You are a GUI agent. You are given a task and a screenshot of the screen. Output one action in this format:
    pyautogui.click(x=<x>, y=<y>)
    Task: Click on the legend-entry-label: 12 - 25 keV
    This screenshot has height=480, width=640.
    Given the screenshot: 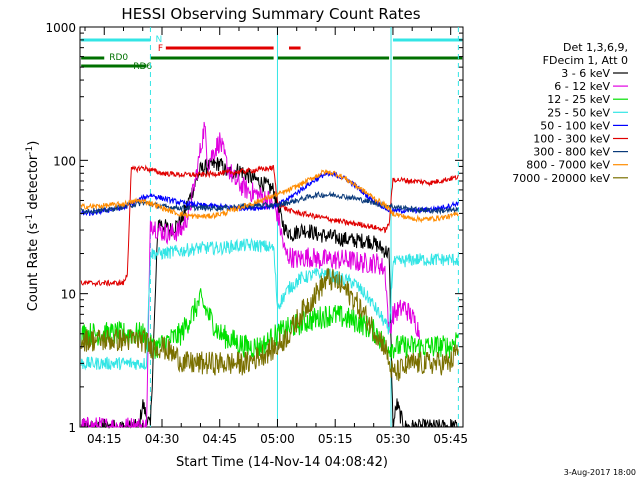 What is the action you would take?
    pyautogui.click(x=578, y=99)
    